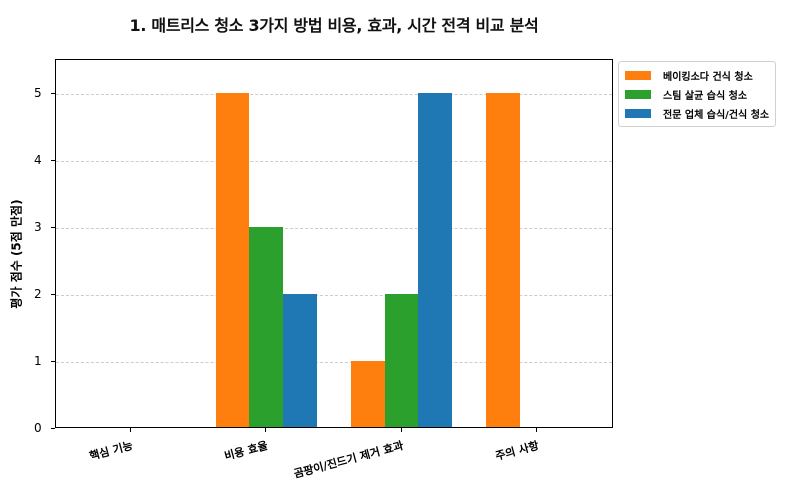  What do you see at coordinates (246, 450) in the screenshot?
I see `x-tick-label: 비용 효율` at bounding box center [246, 450].